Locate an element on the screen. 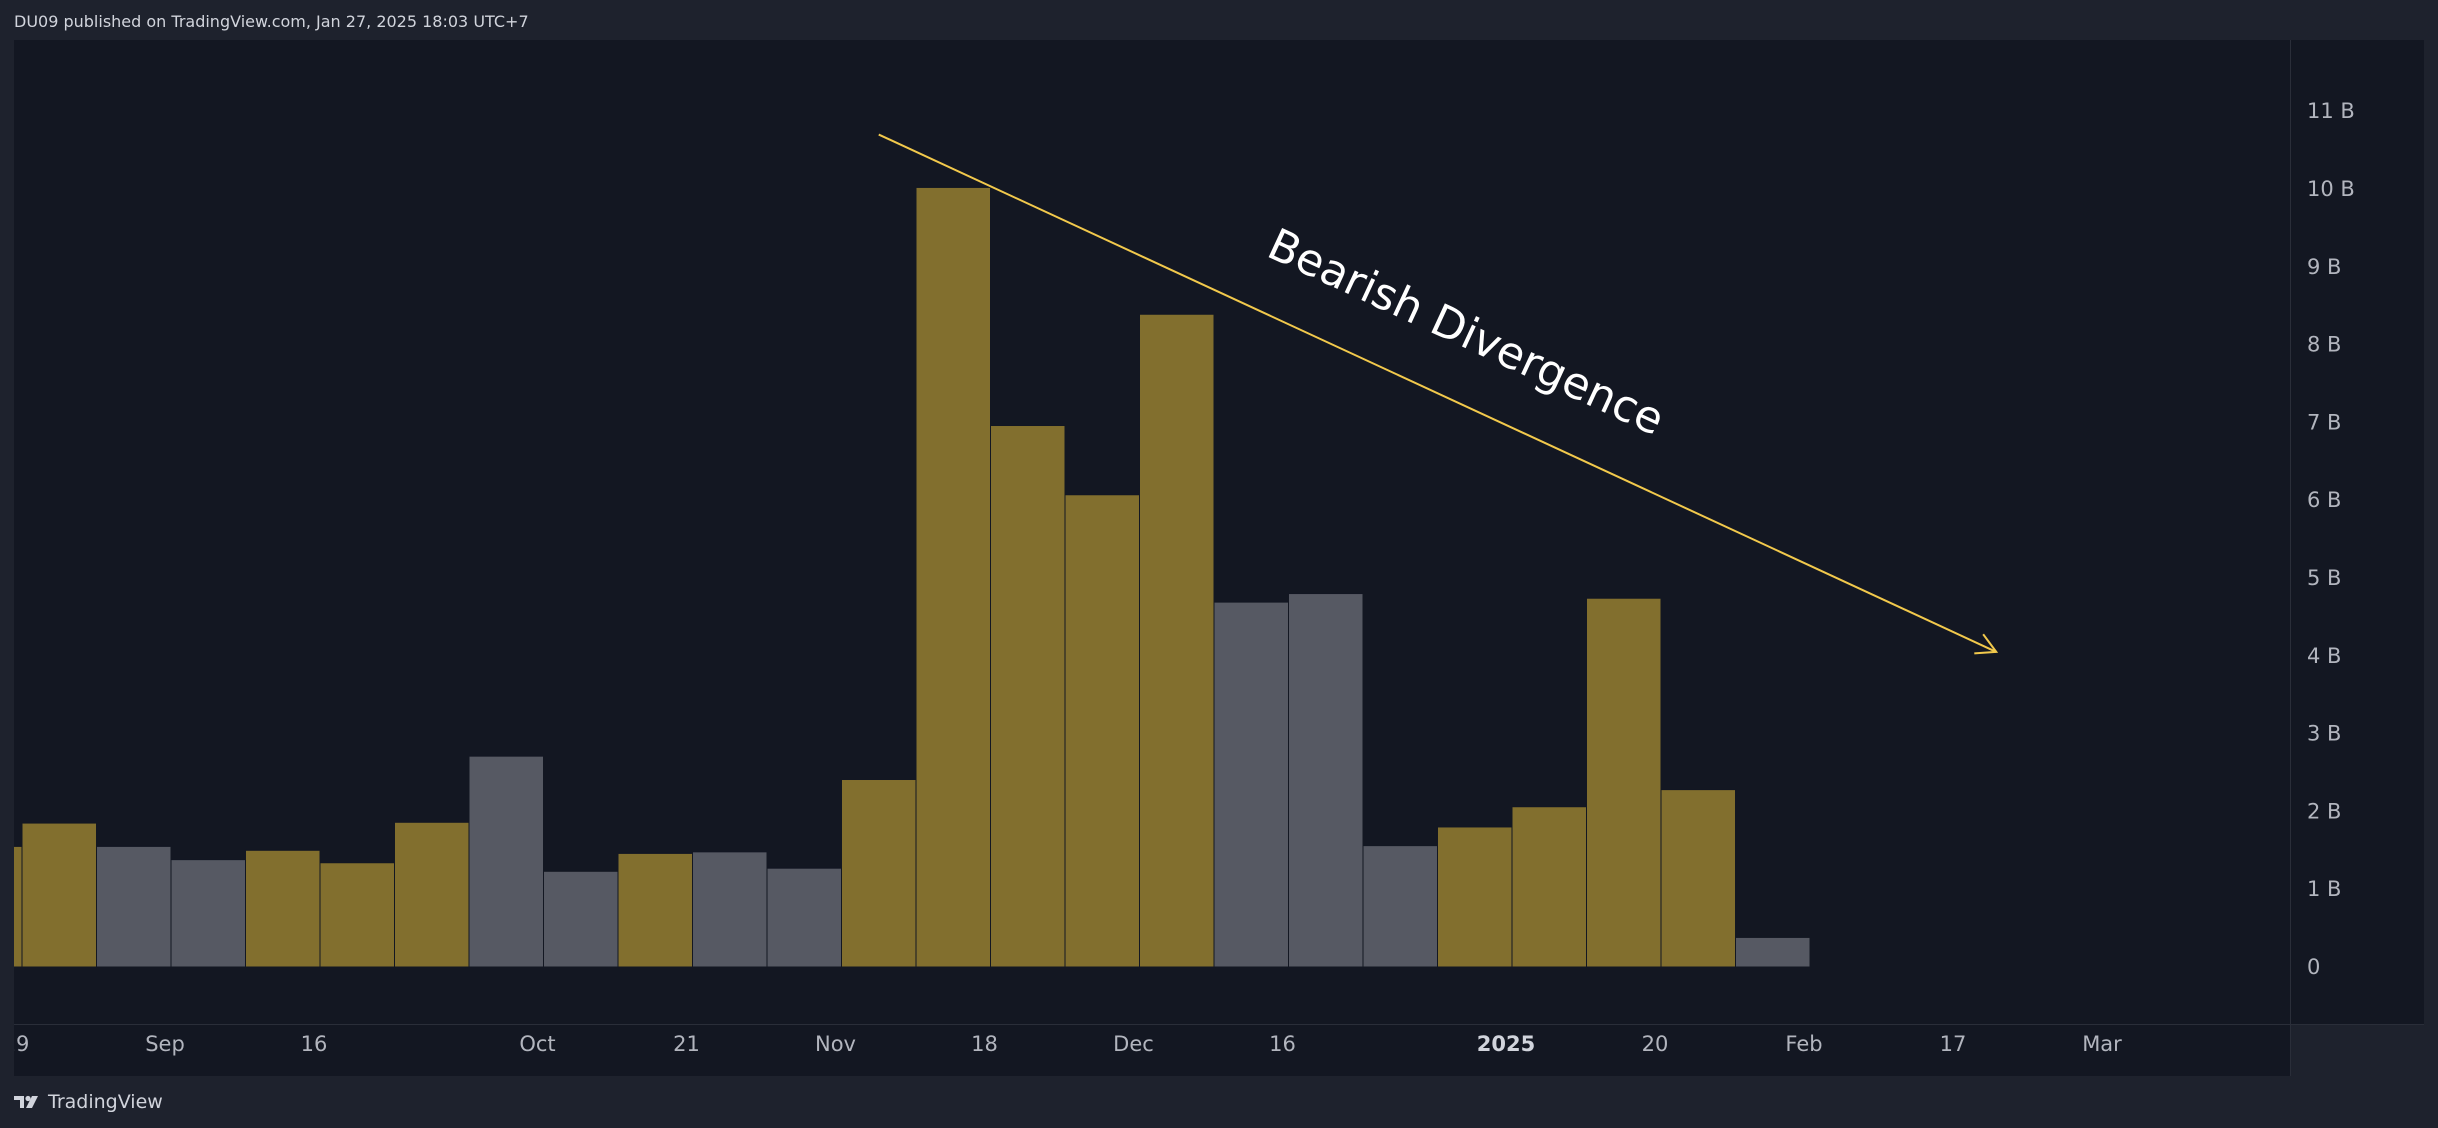 The height and width of the screenshot is (1128, 2438). y-tick-label: 11 B is located at coordinates (2331, 111).